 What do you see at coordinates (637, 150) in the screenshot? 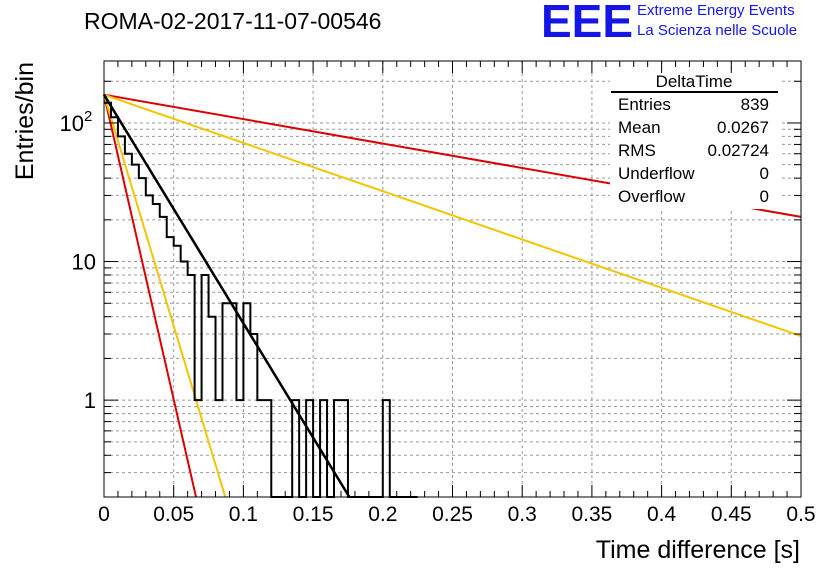
I see `stats-row-label: RMS` at bounding box center [637, 150].